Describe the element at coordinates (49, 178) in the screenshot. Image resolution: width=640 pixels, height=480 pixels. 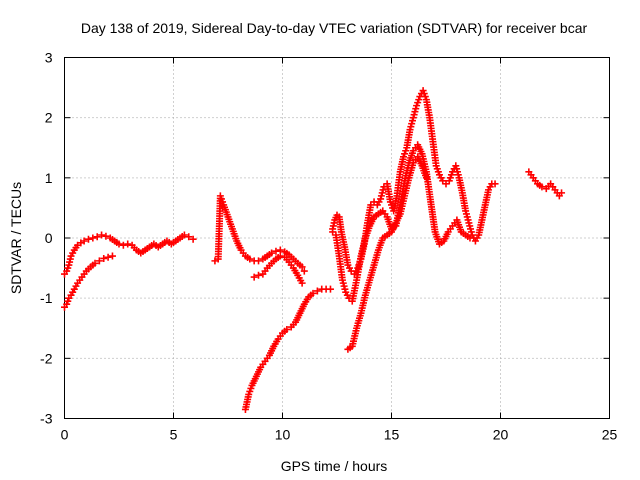
I see `y-tick-label: 1` at that location.